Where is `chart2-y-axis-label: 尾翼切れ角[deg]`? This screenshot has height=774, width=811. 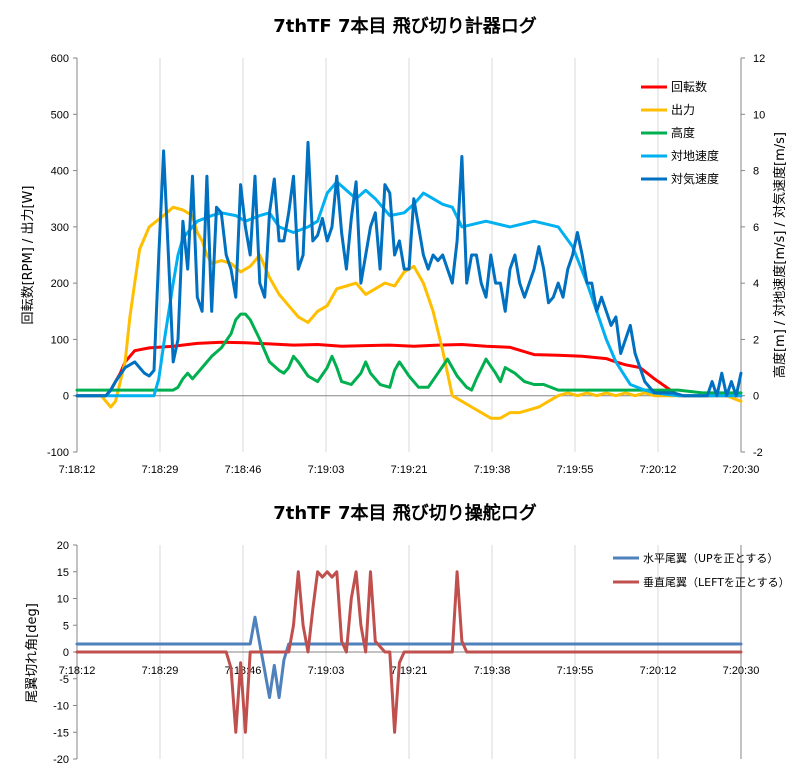
chart2-y-axis-label: 尾翼切れ角[deg] is located at coordinates (32, 653).